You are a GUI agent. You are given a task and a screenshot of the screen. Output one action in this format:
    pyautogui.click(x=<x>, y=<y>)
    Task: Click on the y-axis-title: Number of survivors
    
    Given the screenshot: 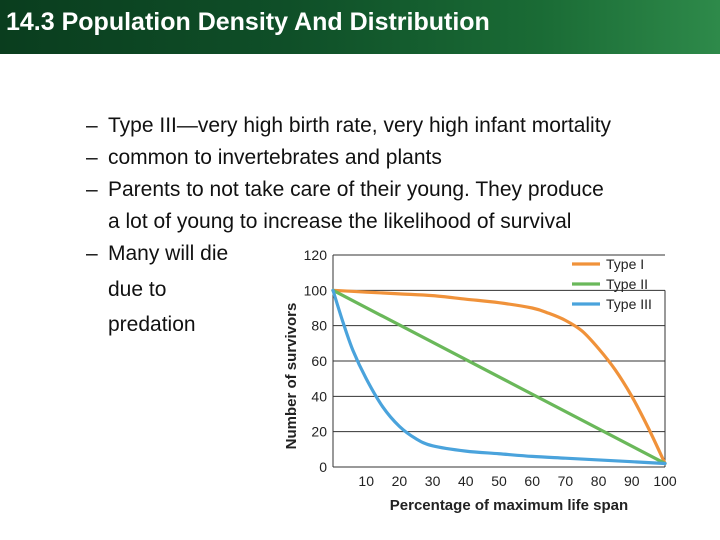 What is the action you would take?
    pyautogui.click(x=291, y=376)
    